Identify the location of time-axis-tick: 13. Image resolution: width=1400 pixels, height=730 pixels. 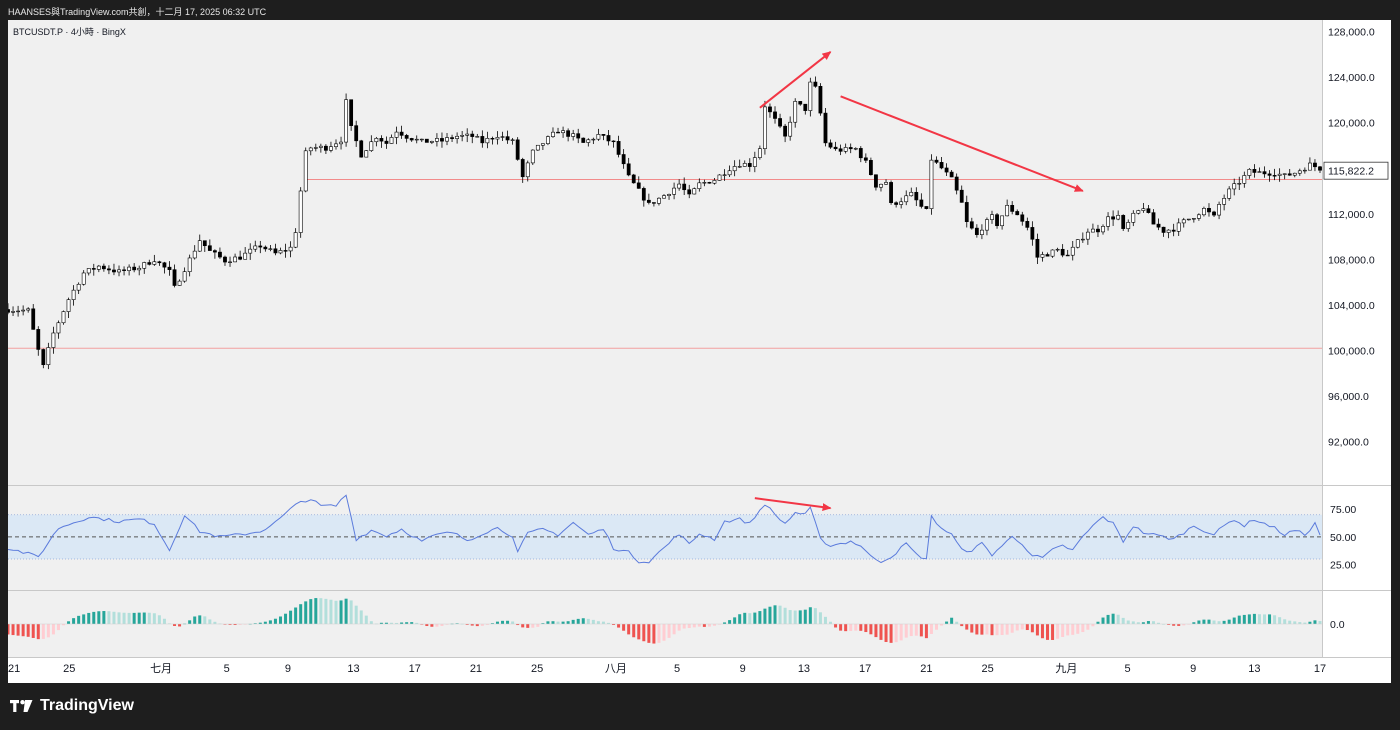
(1254, 669).